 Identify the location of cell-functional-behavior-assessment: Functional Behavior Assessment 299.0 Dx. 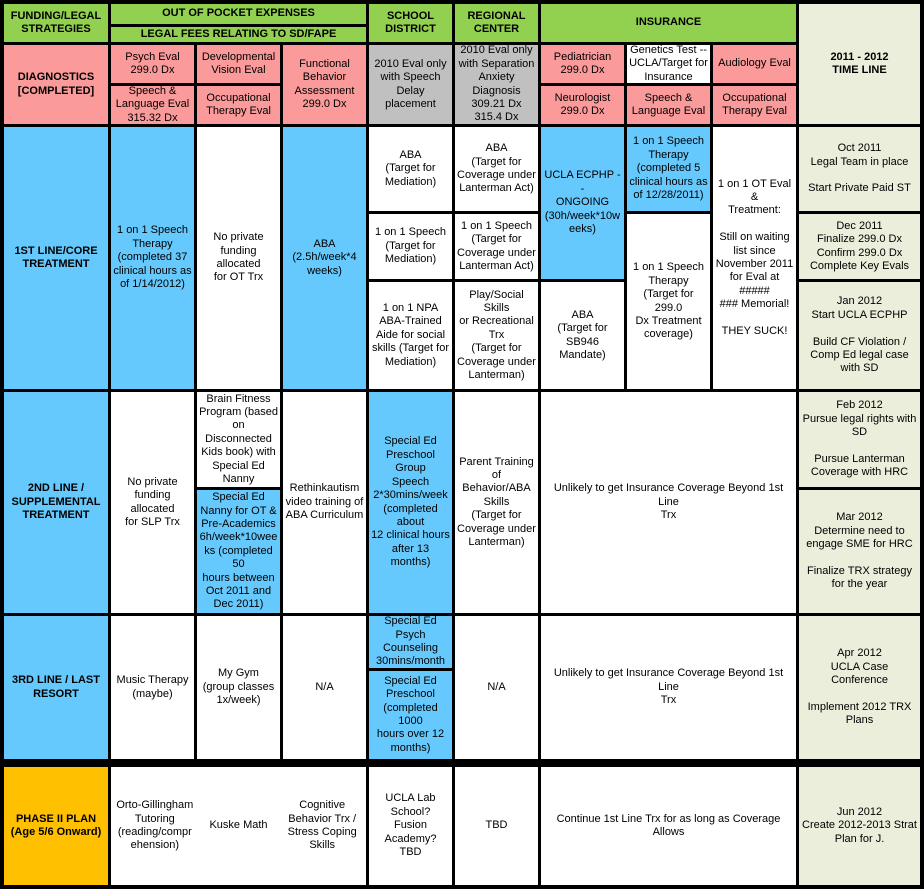
(324, 84).